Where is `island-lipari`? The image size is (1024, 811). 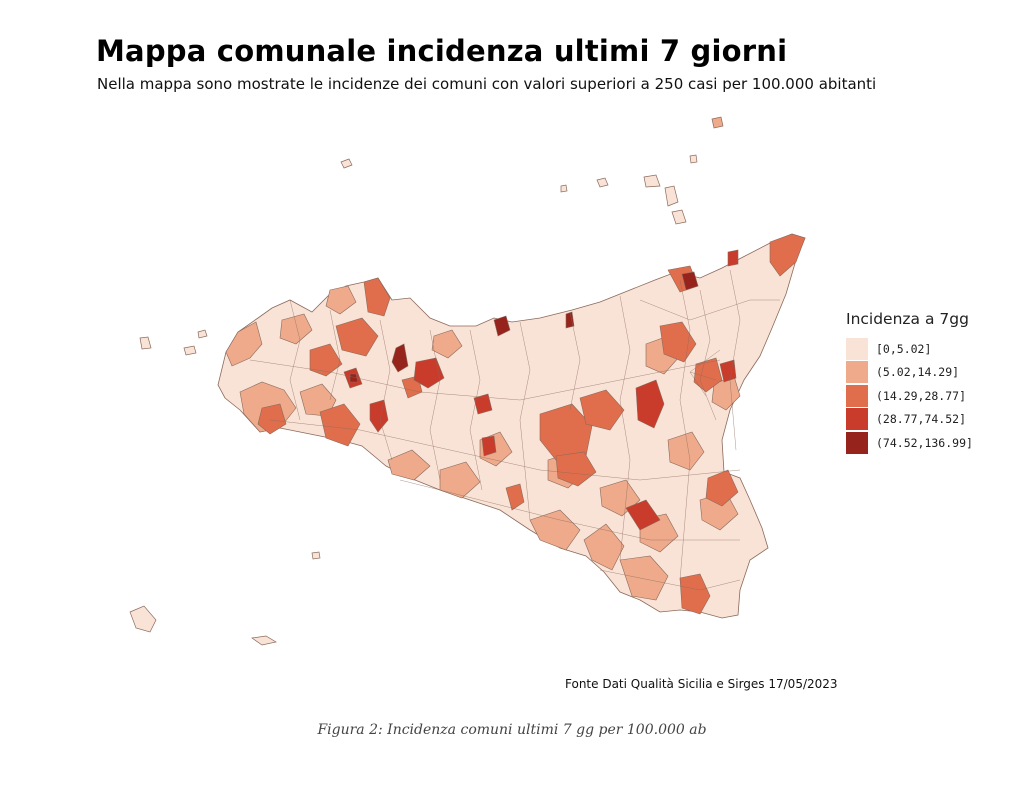
island-lipari is located at coordinates (671, 196).